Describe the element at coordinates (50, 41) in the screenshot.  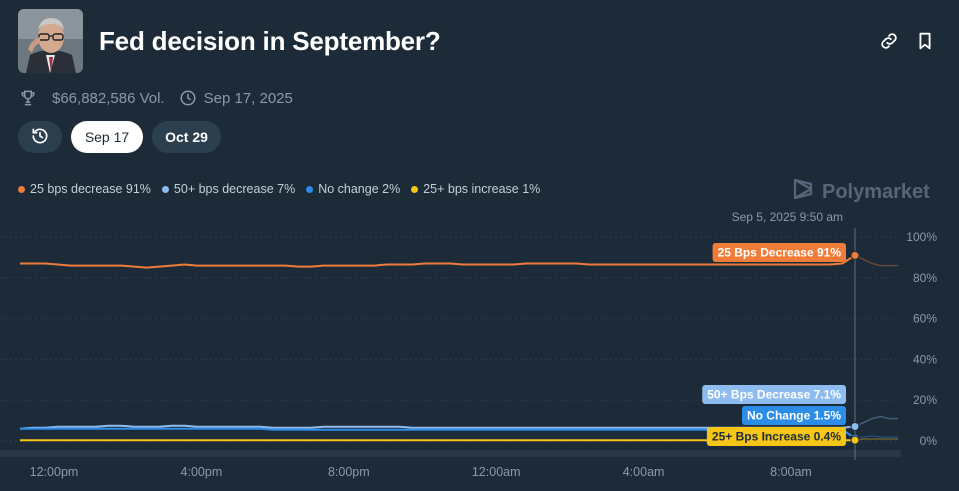
I see `market-avatar` at that location.